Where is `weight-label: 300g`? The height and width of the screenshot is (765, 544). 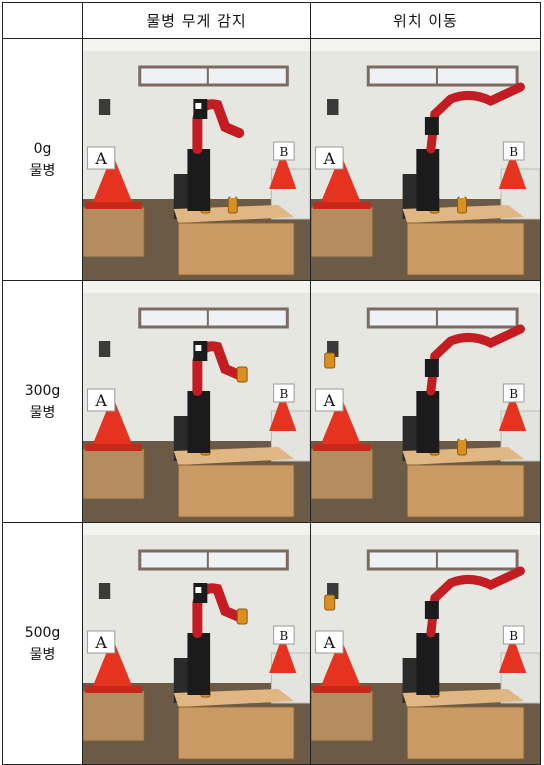 weight-label: 300g is located at coordinates (42, 391).